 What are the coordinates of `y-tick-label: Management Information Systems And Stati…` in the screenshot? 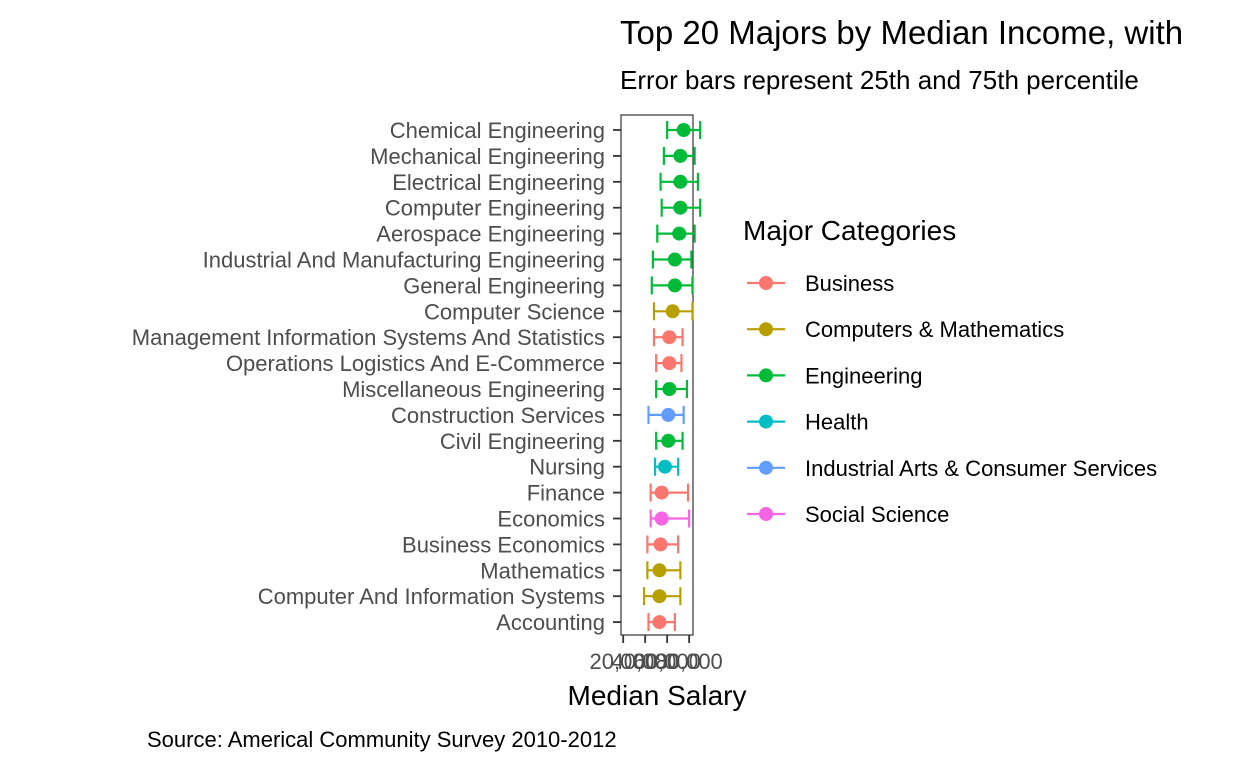 It's located at (368, 337).